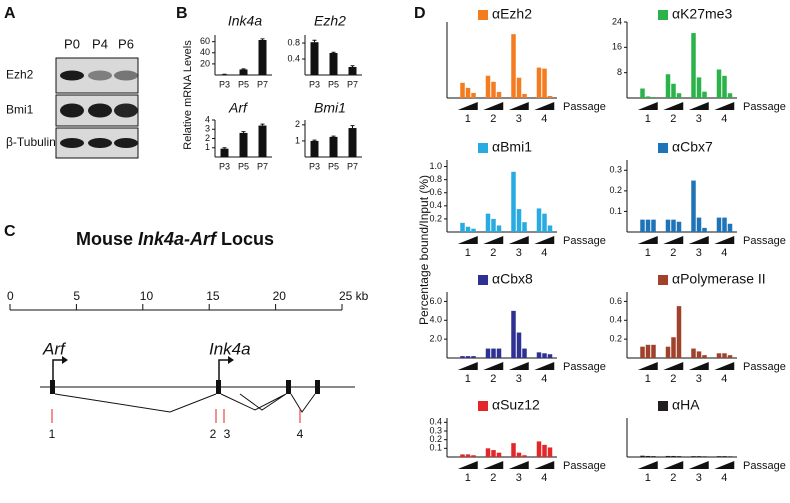 Image resolution: width=790 pixels, height=503 pixels. What do you see at coordinates (615, 211) in the screenshot?
I see `y-tick-label: 0.1` at bounding box center [615, 211].